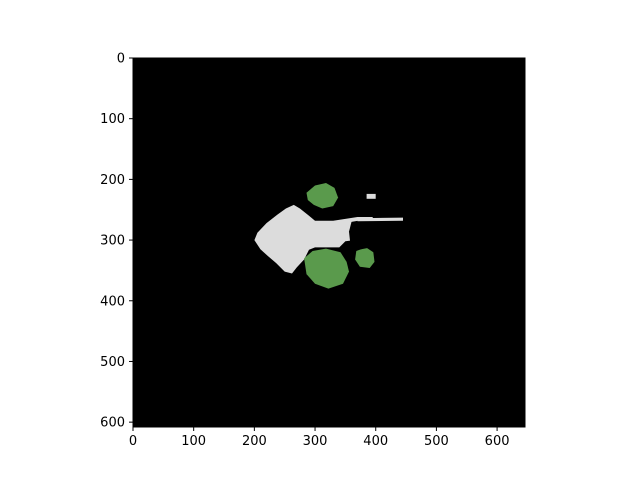 Image resolution: width=640 pixels, height=480 pixels. Describe the element at coordinates (371, 196) in the screenshot. I see `free-space-bright-corner` at that location.